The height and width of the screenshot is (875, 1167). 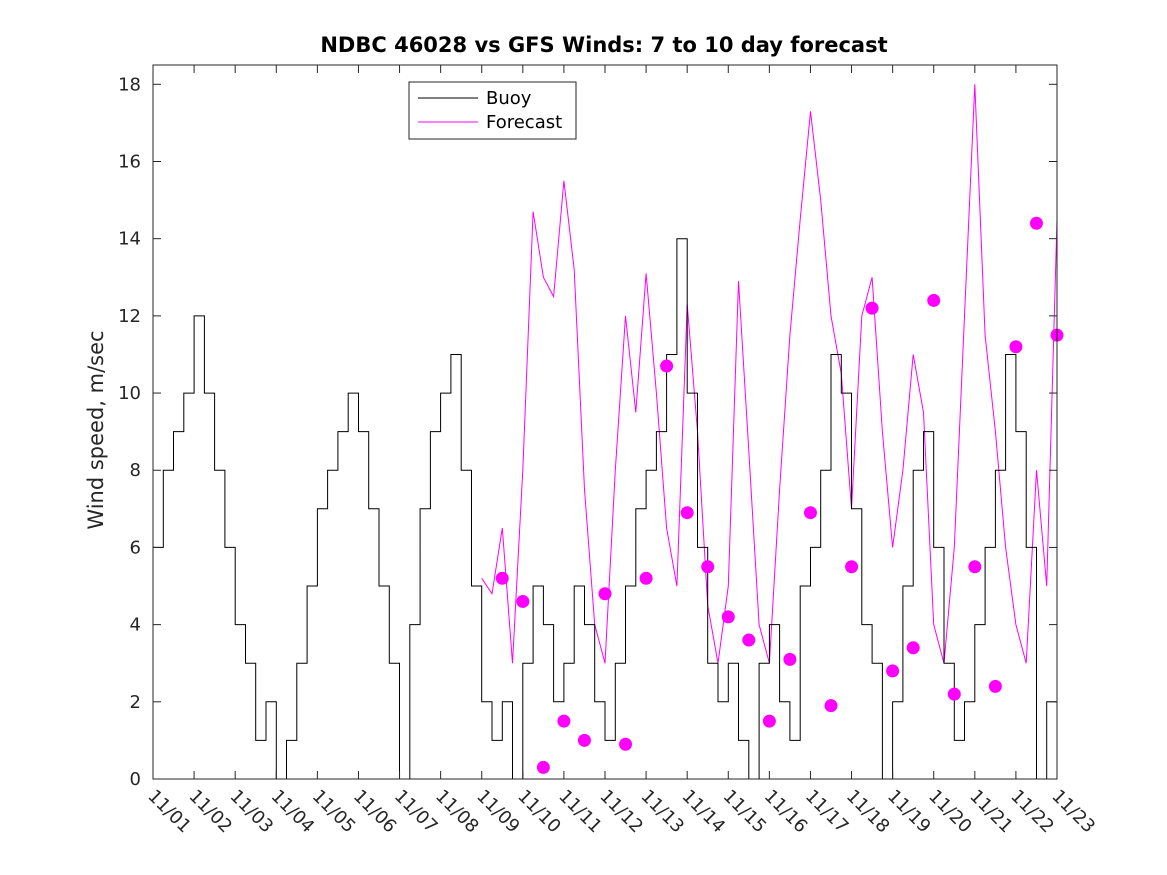 I want to click on y-tick-label: 16, so click(x=129, y=161).